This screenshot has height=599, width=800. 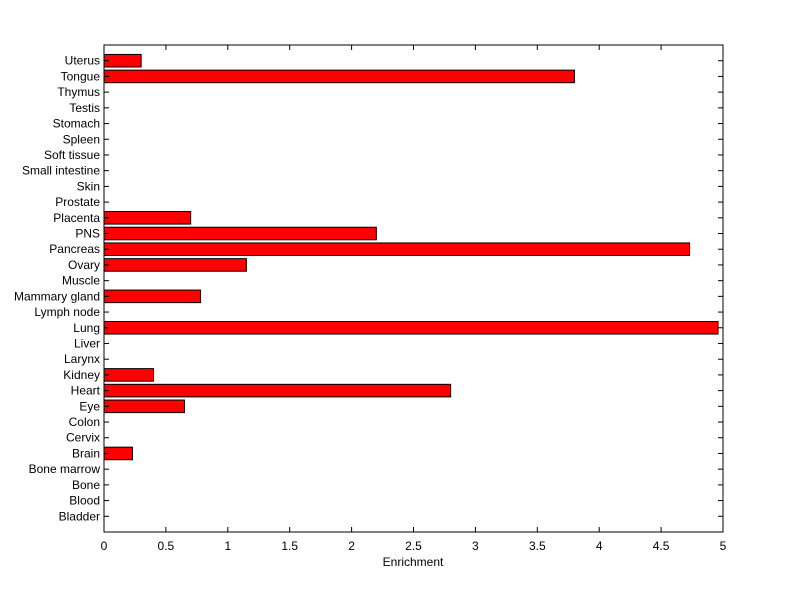 I want to click on y-tick-label: Ovary, so click(x=84, y=265).